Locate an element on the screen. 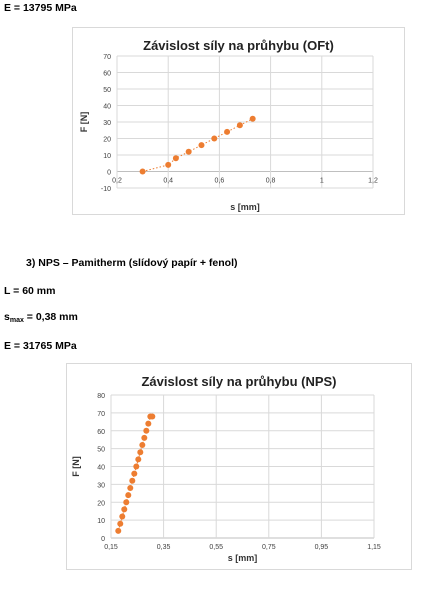 Image resolution: width=436 pixels, height=600 pixels. smax-subscript: max is located at coordinates (16, 320).